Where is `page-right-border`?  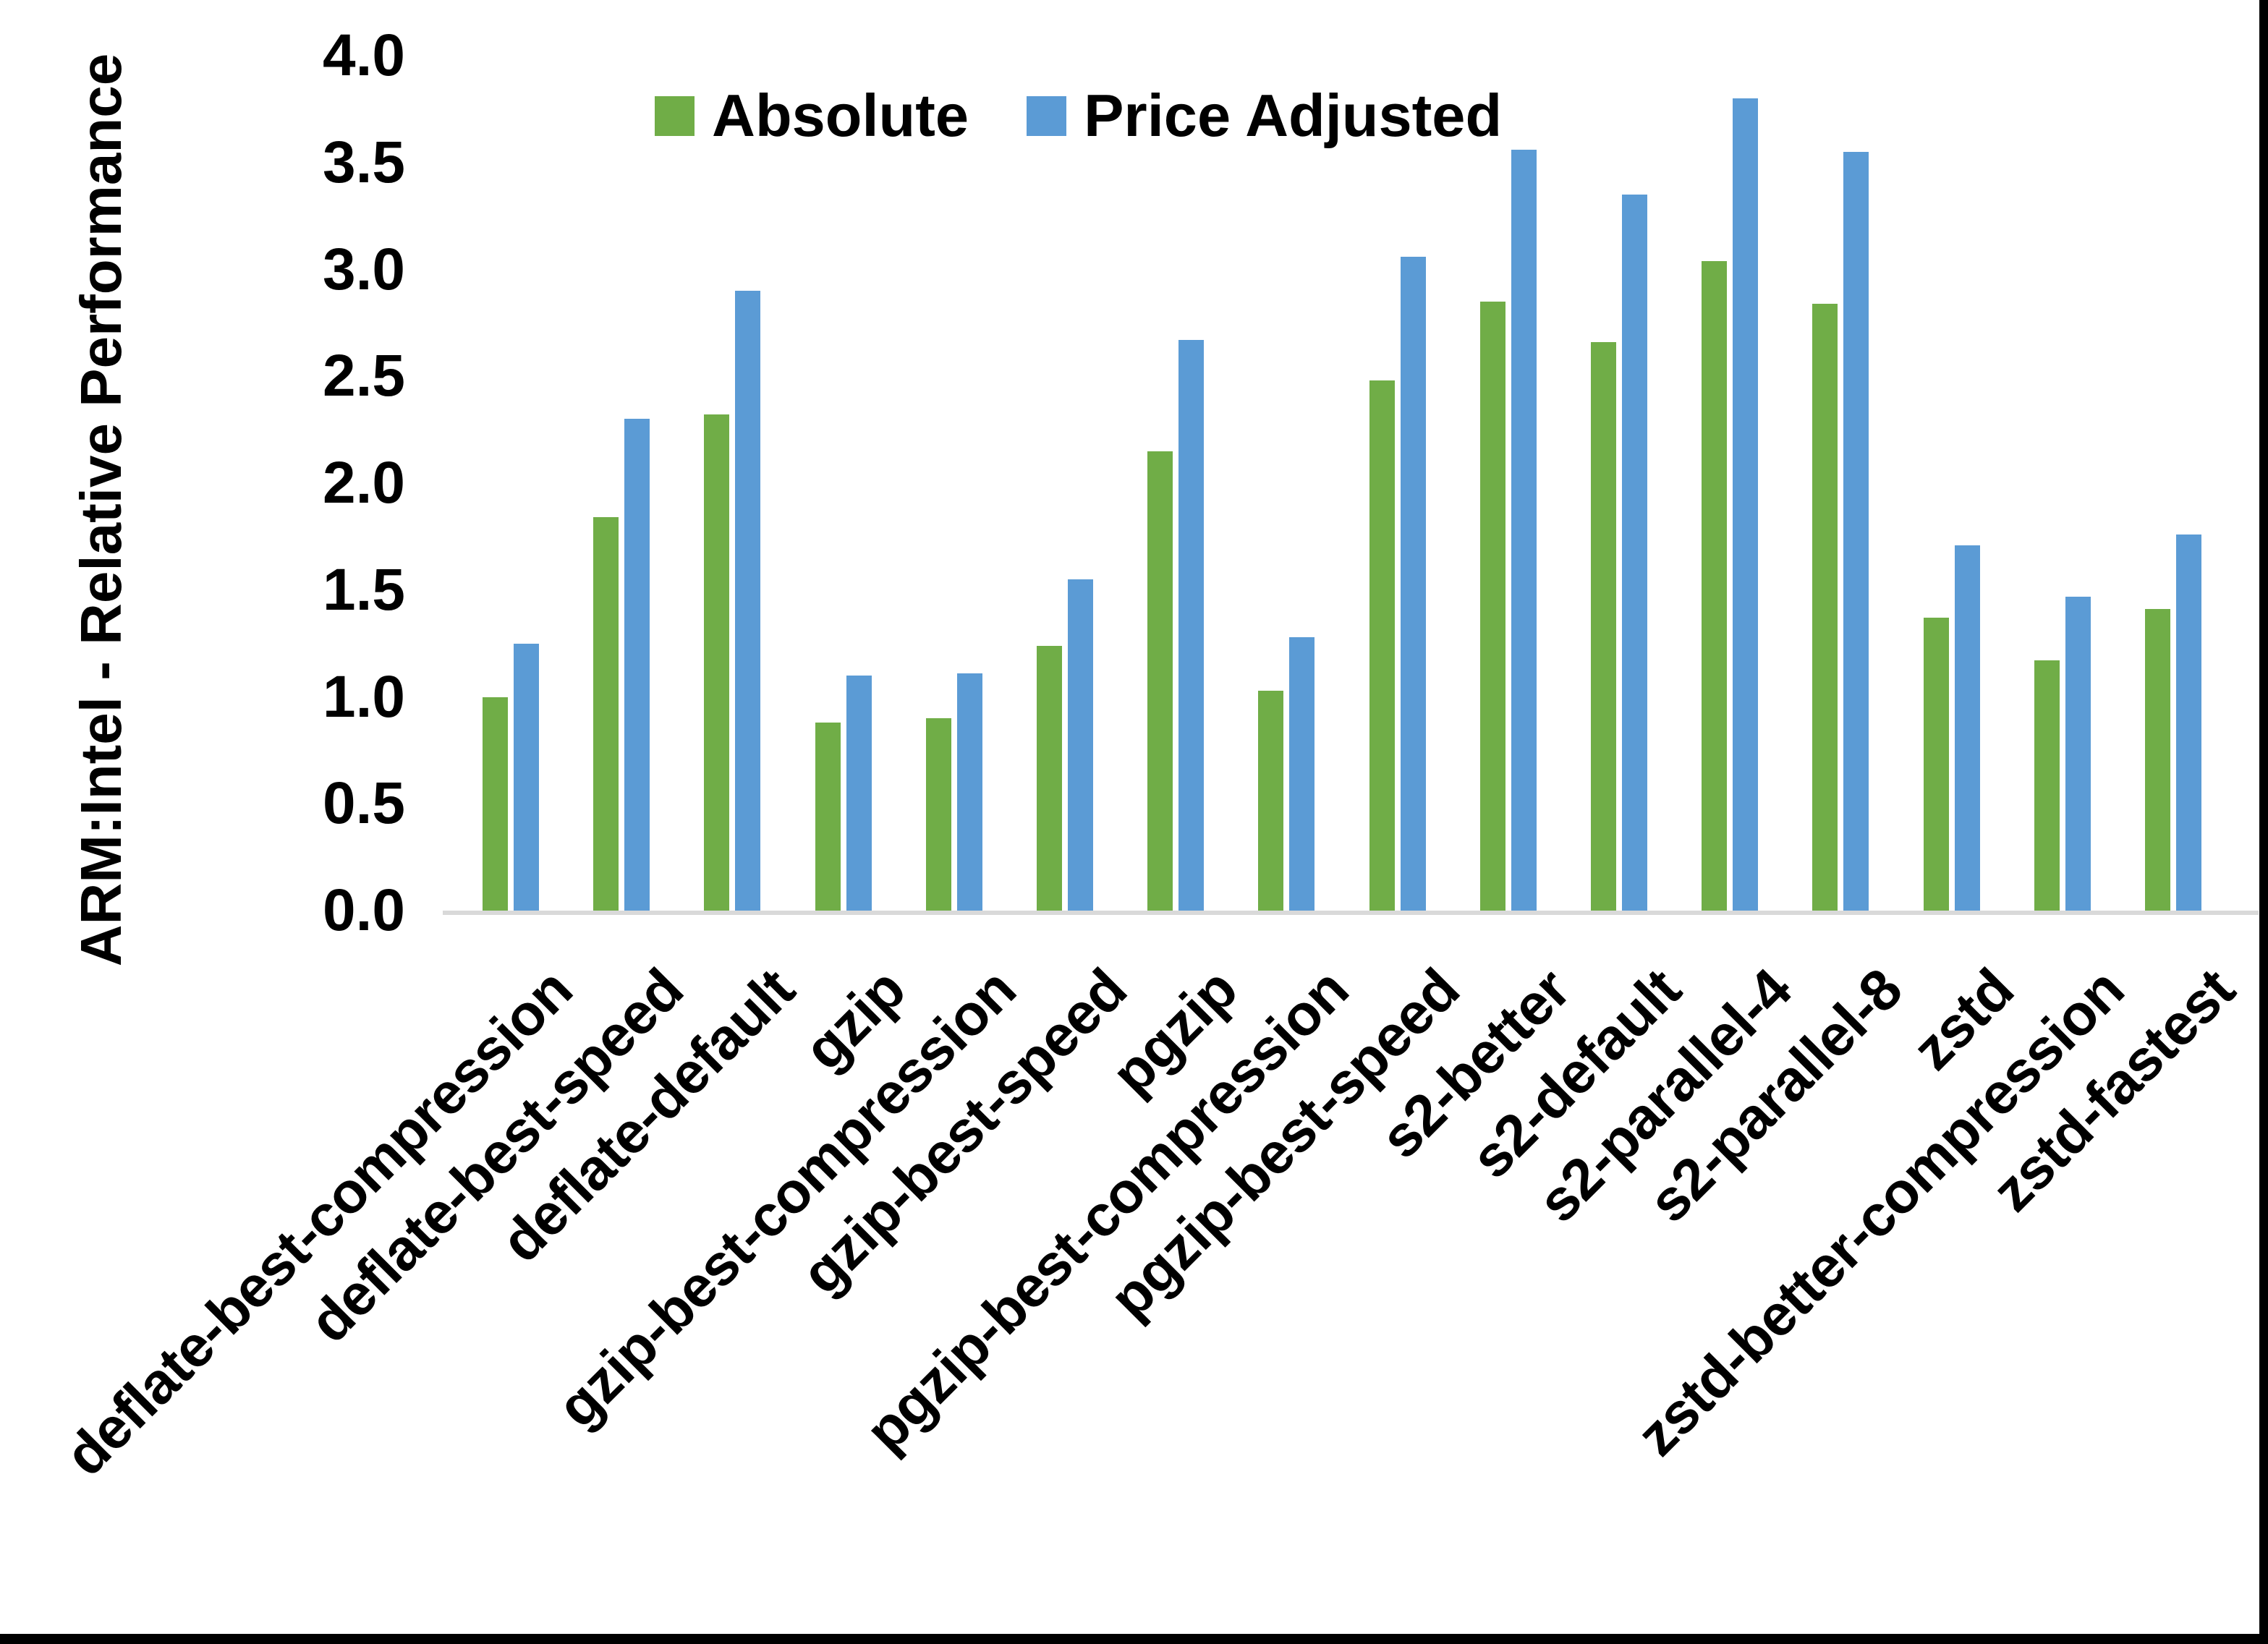 page-right-border is located at coordinates (2263, 822).